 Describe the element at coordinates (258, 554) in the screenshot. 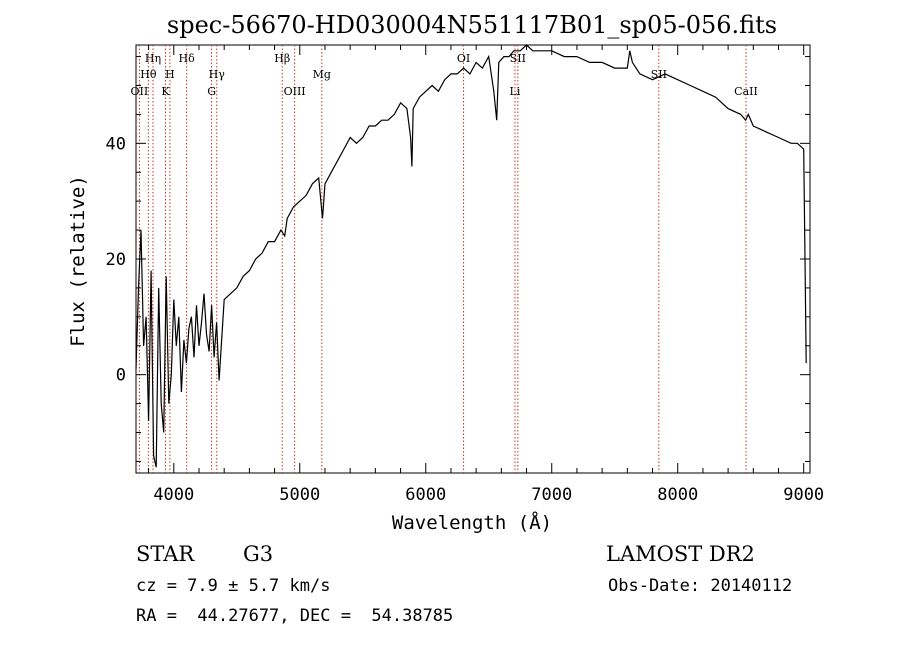

I see `object-subclass: G3` at that location.